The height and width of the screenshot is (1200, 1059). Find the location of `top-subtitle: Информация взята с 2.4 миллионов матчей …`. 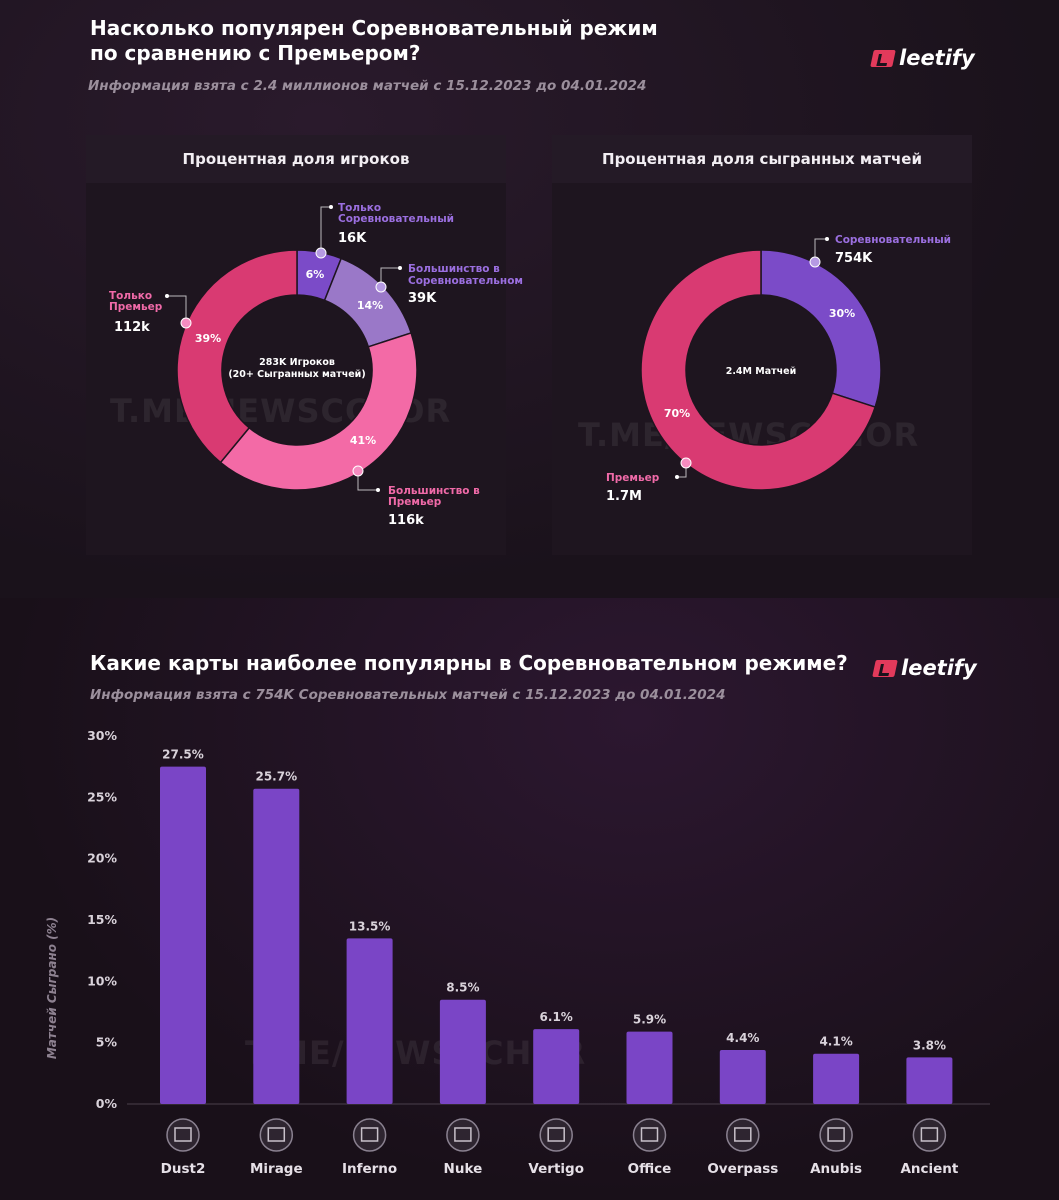

top-subtitle: Информация взята с 2.4 миллионов матчей … is located at coordinates (367, 86).